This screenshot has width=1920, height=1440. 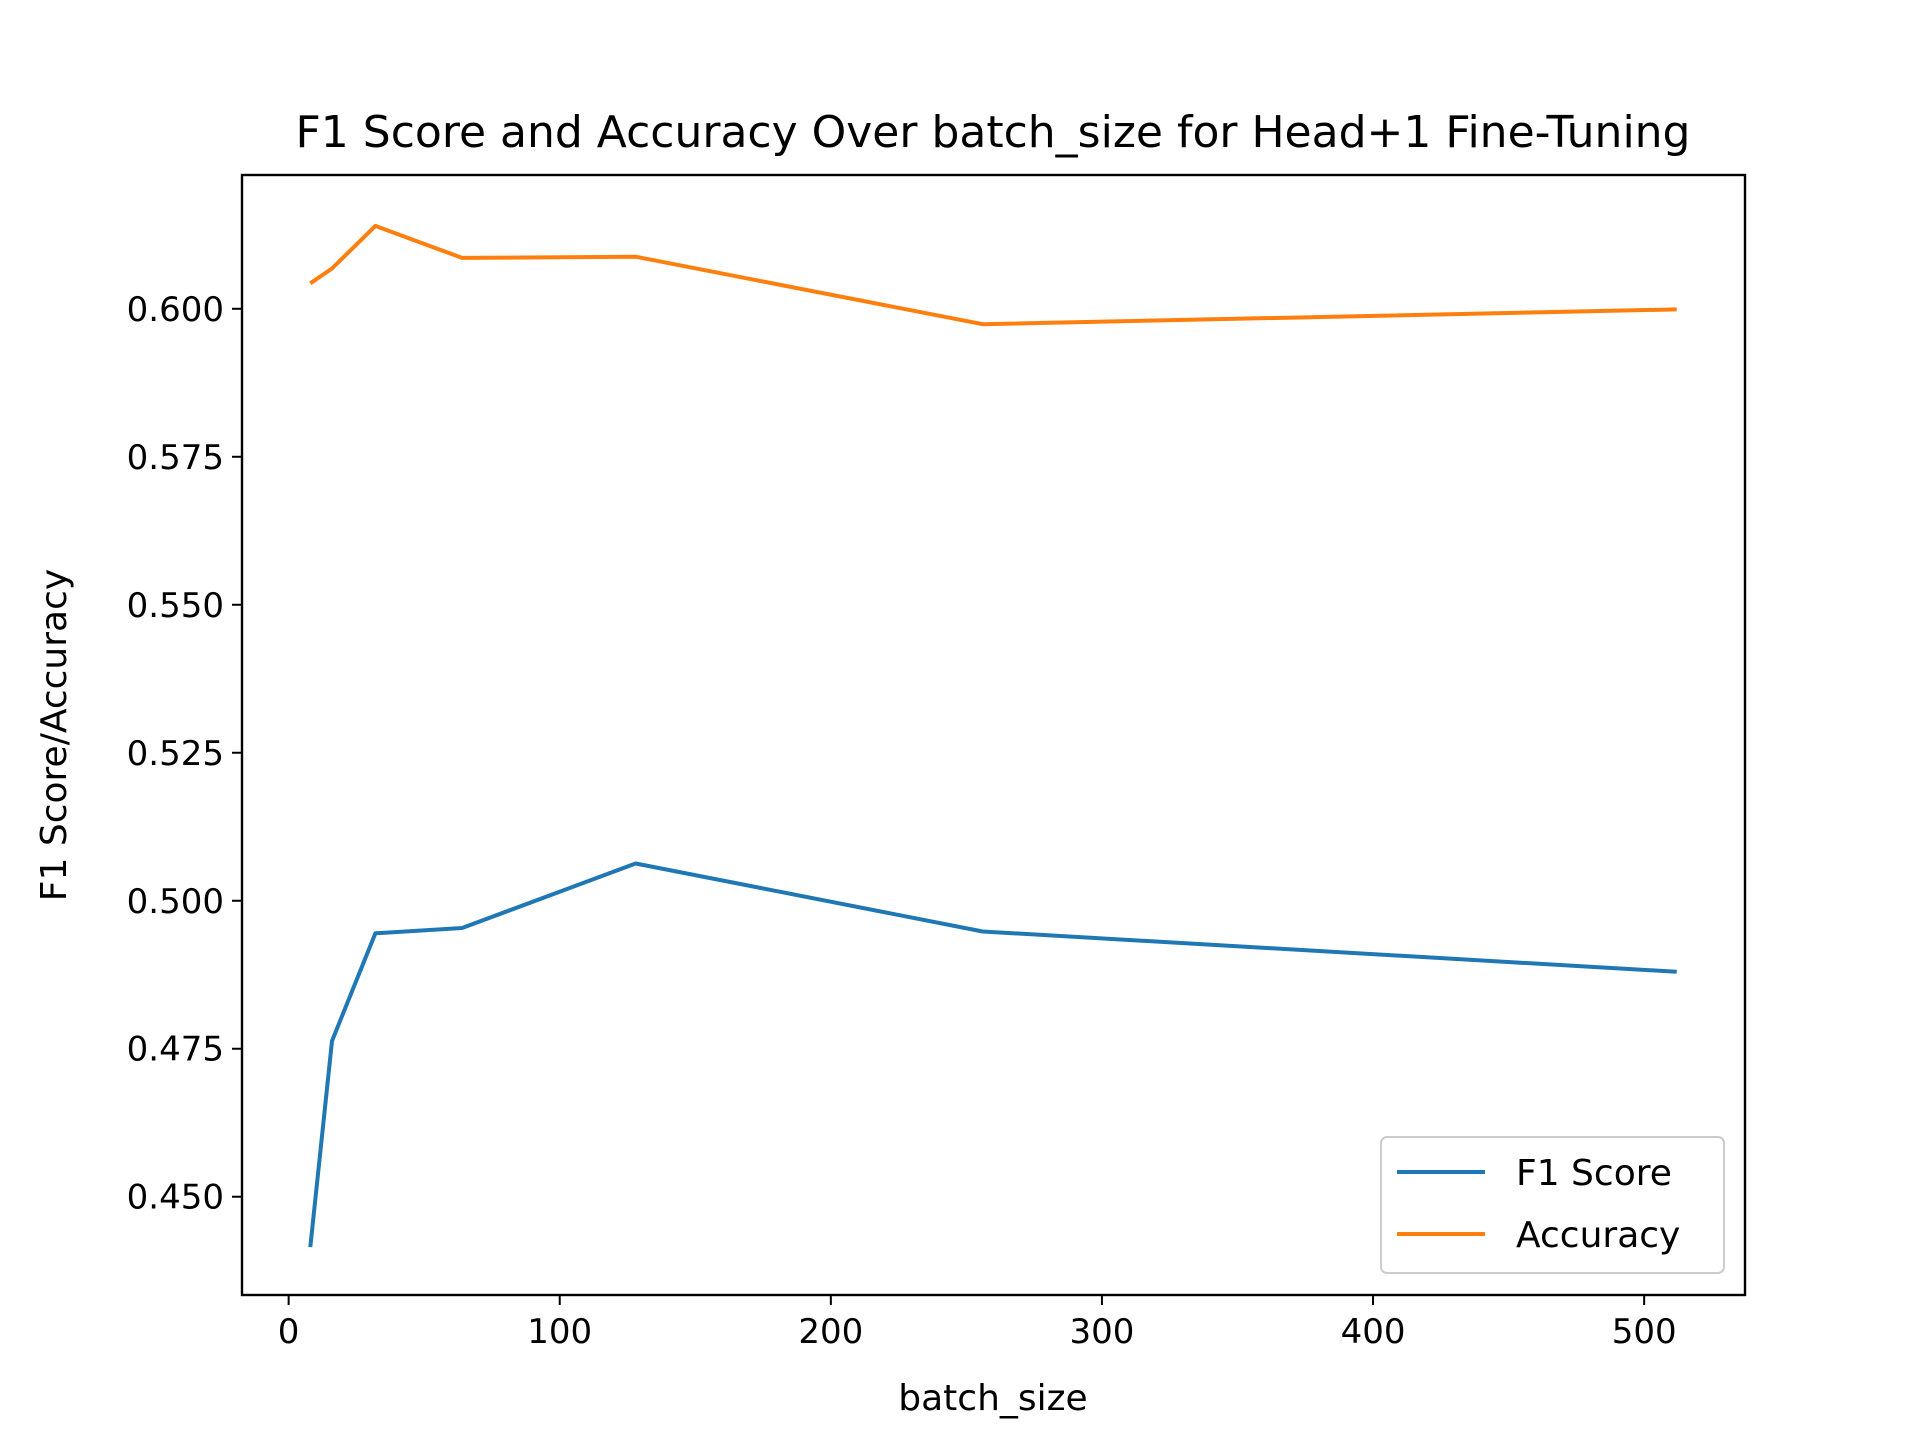 What do you see at coordinates (1644, 1332) in the screenshot?
I see `x-tick-label: 500` at bounding box center [1644, 1332].